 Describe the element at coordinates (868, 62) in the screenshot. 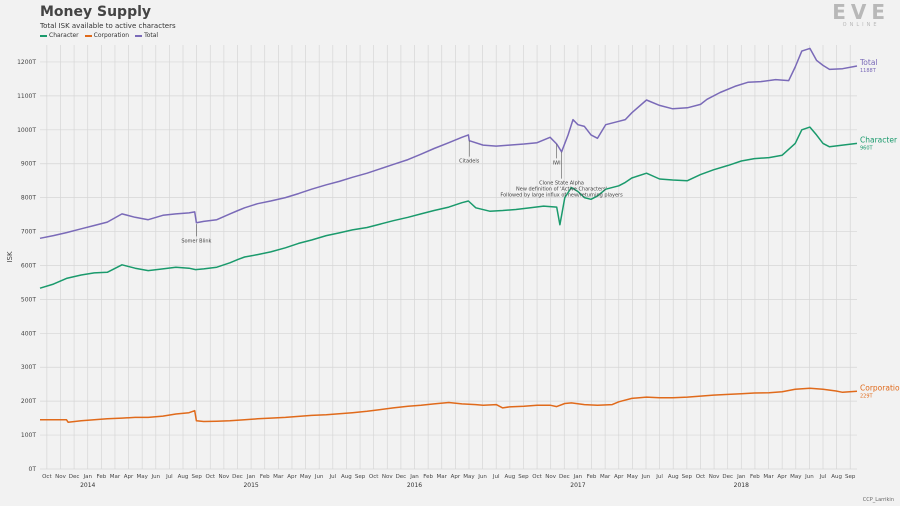

I see `end-label-total: Total` at that location.